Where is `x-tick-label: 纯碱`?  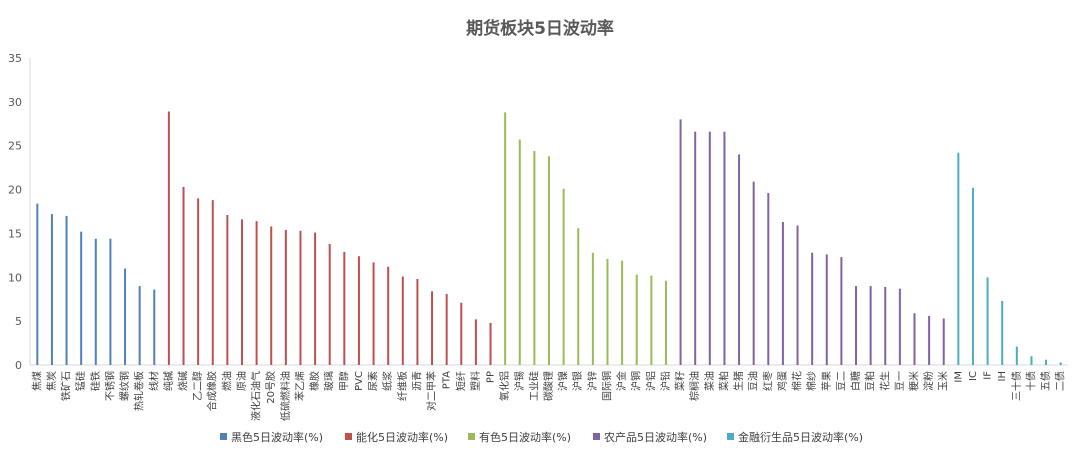
x-tick-label: 纯碱 is located at coordinates (168, 381).